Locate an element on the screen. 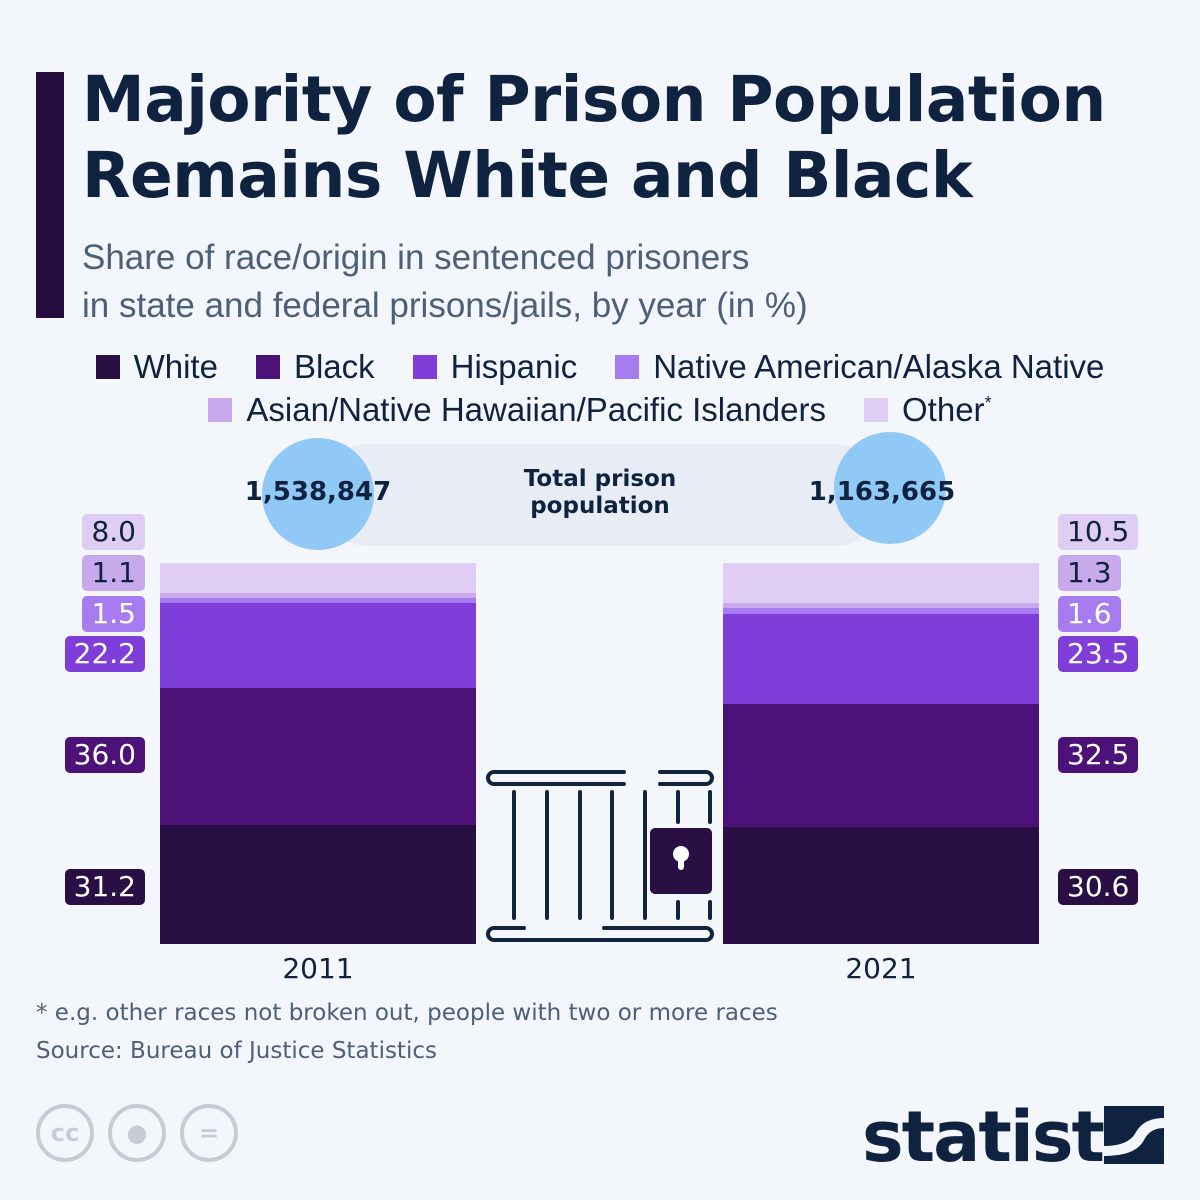 The image size is (1200, 1200). data-label-2011-5: 8.0 is located at coordinates (113, 532).